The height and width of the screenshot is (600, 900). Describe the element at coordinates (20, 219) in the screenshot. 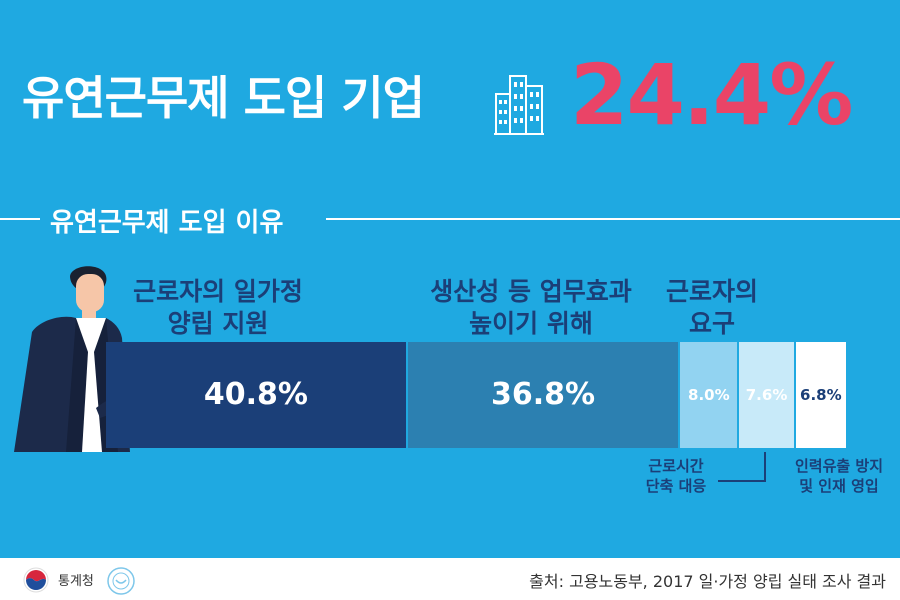

I see `section-divider-left` at that location.